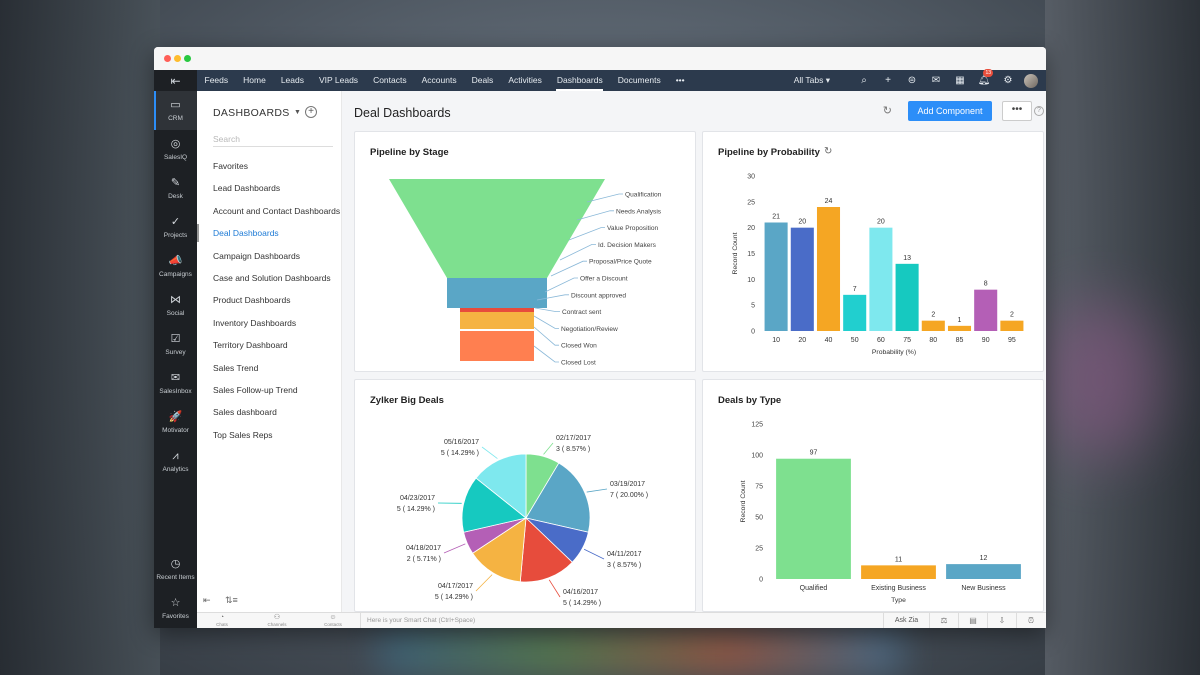  I want to click on pie-label: 02/17/2017, so click(573, 438).